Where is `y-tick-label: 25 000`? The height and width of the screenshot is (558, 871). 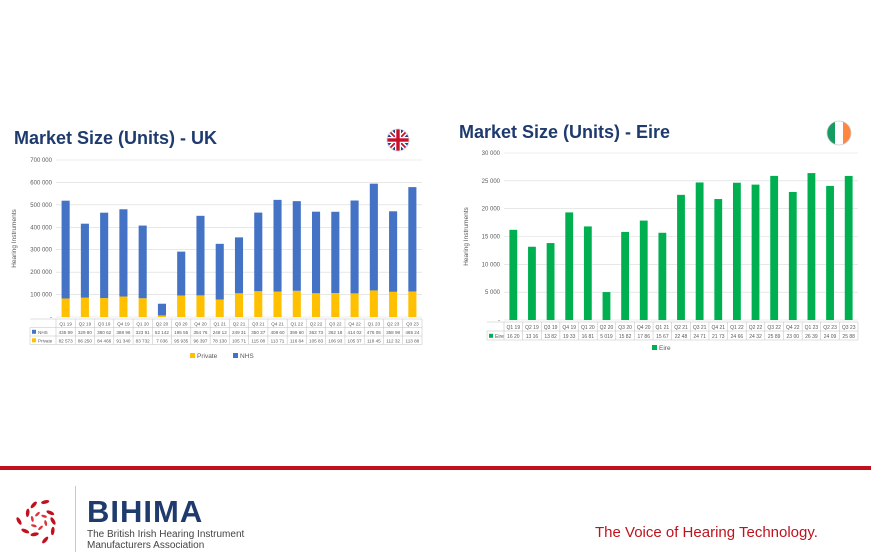
y-tick-label: 25 000 is located at coordinates (491, 182).